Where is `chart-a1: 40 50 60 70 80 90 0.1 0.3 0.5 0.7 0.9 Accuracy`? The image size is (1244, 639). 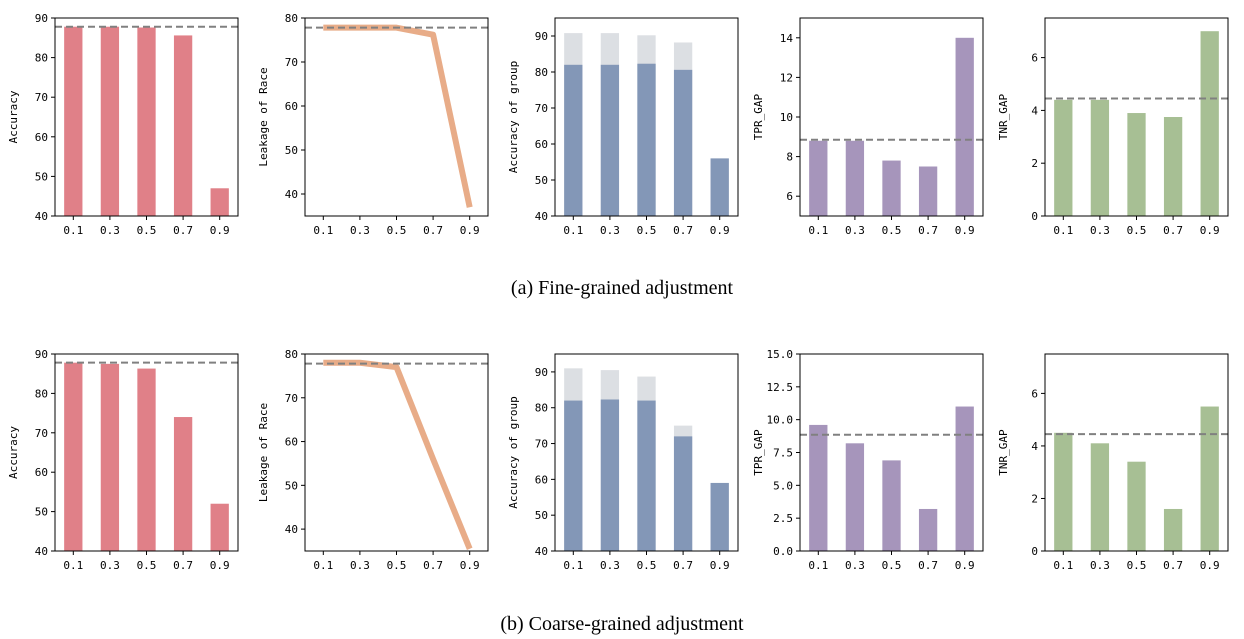 chart-a1: 40 50 60 70 80 90 0.1 0.3 0.5 0.7 0.9 Accuracy is located at coordinates (123, 124).